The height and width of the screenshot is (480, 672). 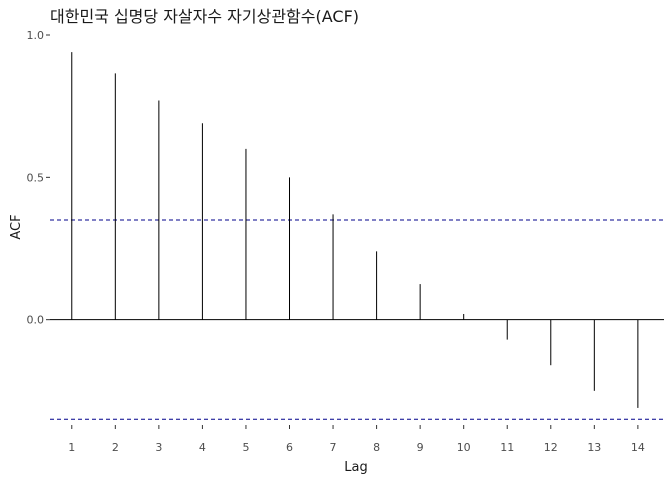 What do you see at coordinates (420, 447) in the screenshot?
I see `x-tick-label: 9` at bounding box center [420, 447].